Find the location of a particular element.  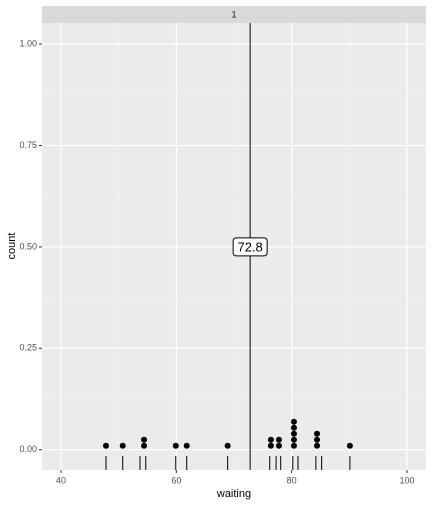

y-tick-label: 0.75 is located at coordinates (28, 145).